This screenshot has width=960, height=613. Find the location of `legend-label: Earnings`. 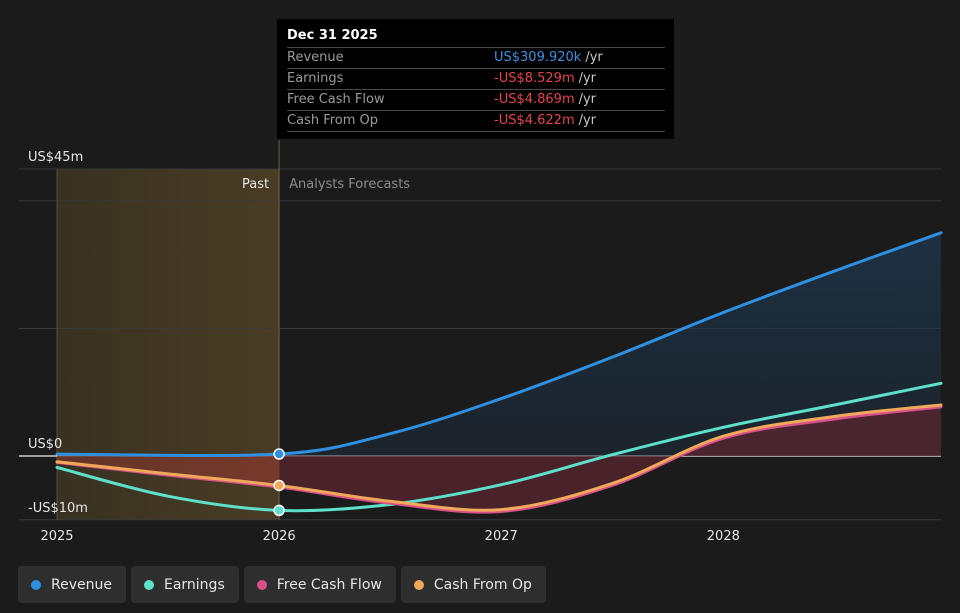

legend-label: Earnings is located at coordinates (194, 584).